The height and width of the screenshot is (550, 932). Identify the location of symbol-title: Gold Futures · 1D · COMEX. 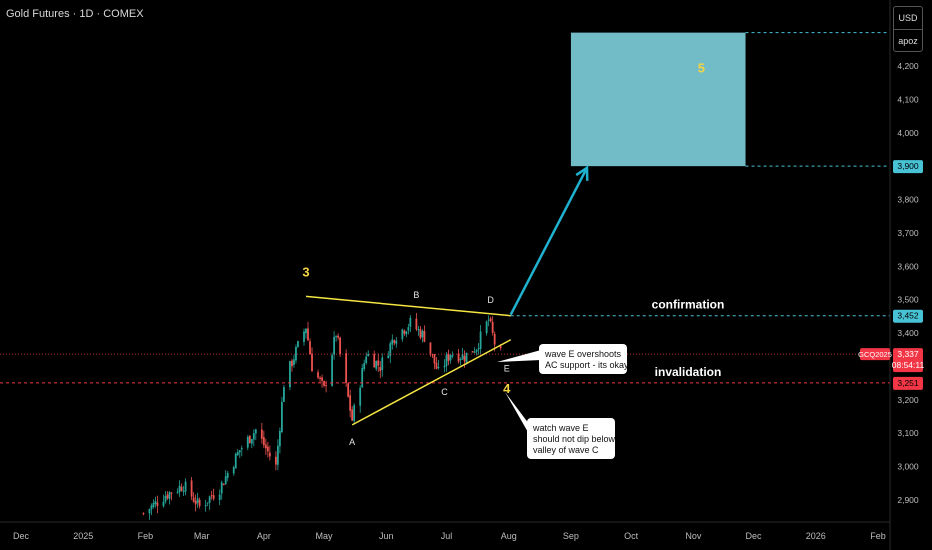
(75, 14).